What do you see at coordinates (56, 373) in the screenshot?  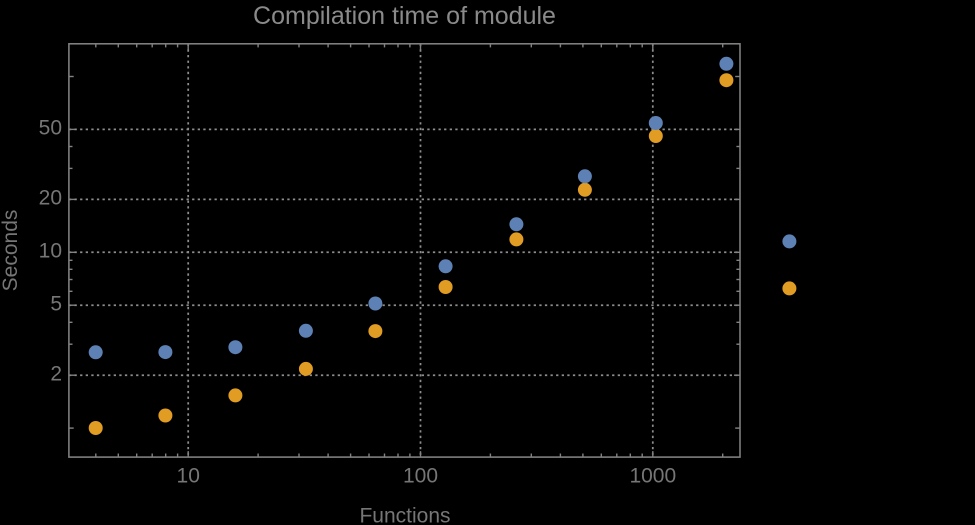 I see `svg-text: 2` at bounding box center [56, 373].